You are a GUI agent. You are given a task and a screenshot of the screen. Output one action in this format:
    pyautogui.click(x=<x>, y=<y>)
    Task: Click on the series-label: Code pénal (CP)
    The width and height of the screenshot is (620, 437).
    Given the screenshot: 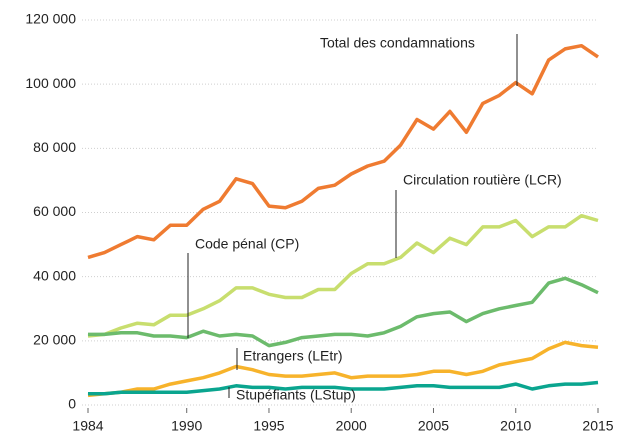 What is the action you would take?
    pyautogui.click(x=247, y=244)
    